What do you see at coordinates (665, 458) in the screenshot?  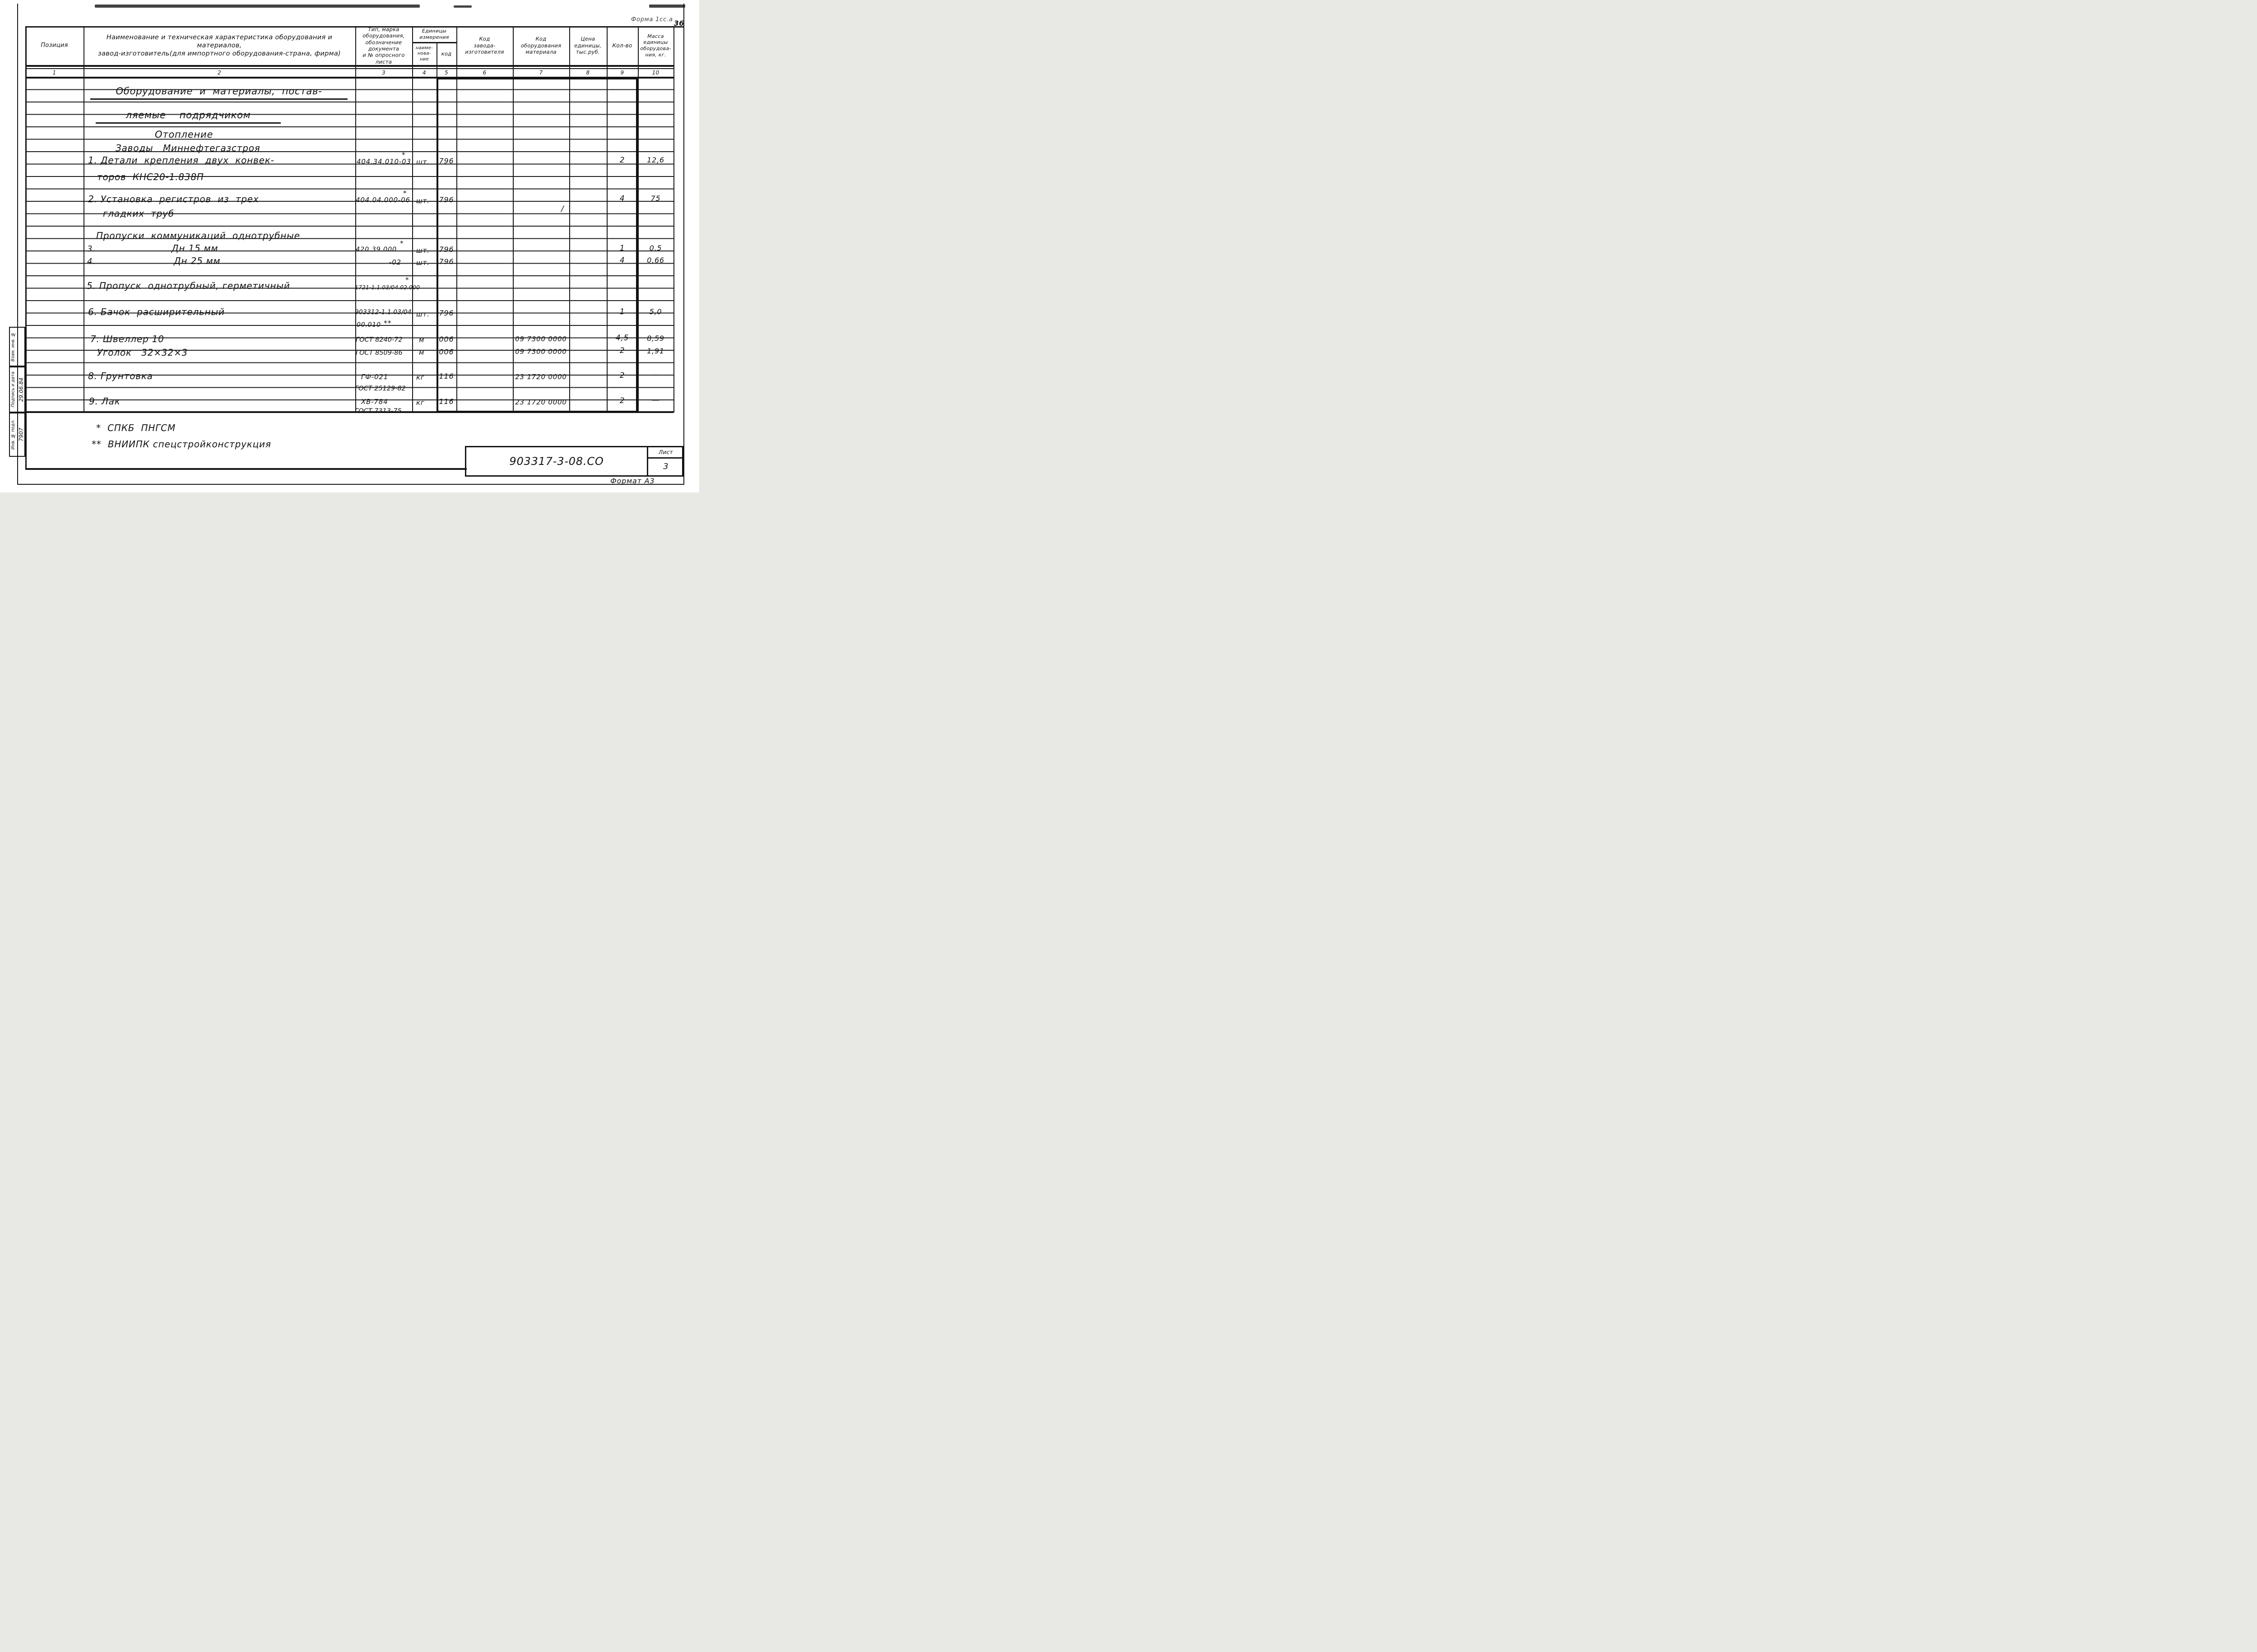 I see `sheet-cell-divider` at bounding box center [665, 458].